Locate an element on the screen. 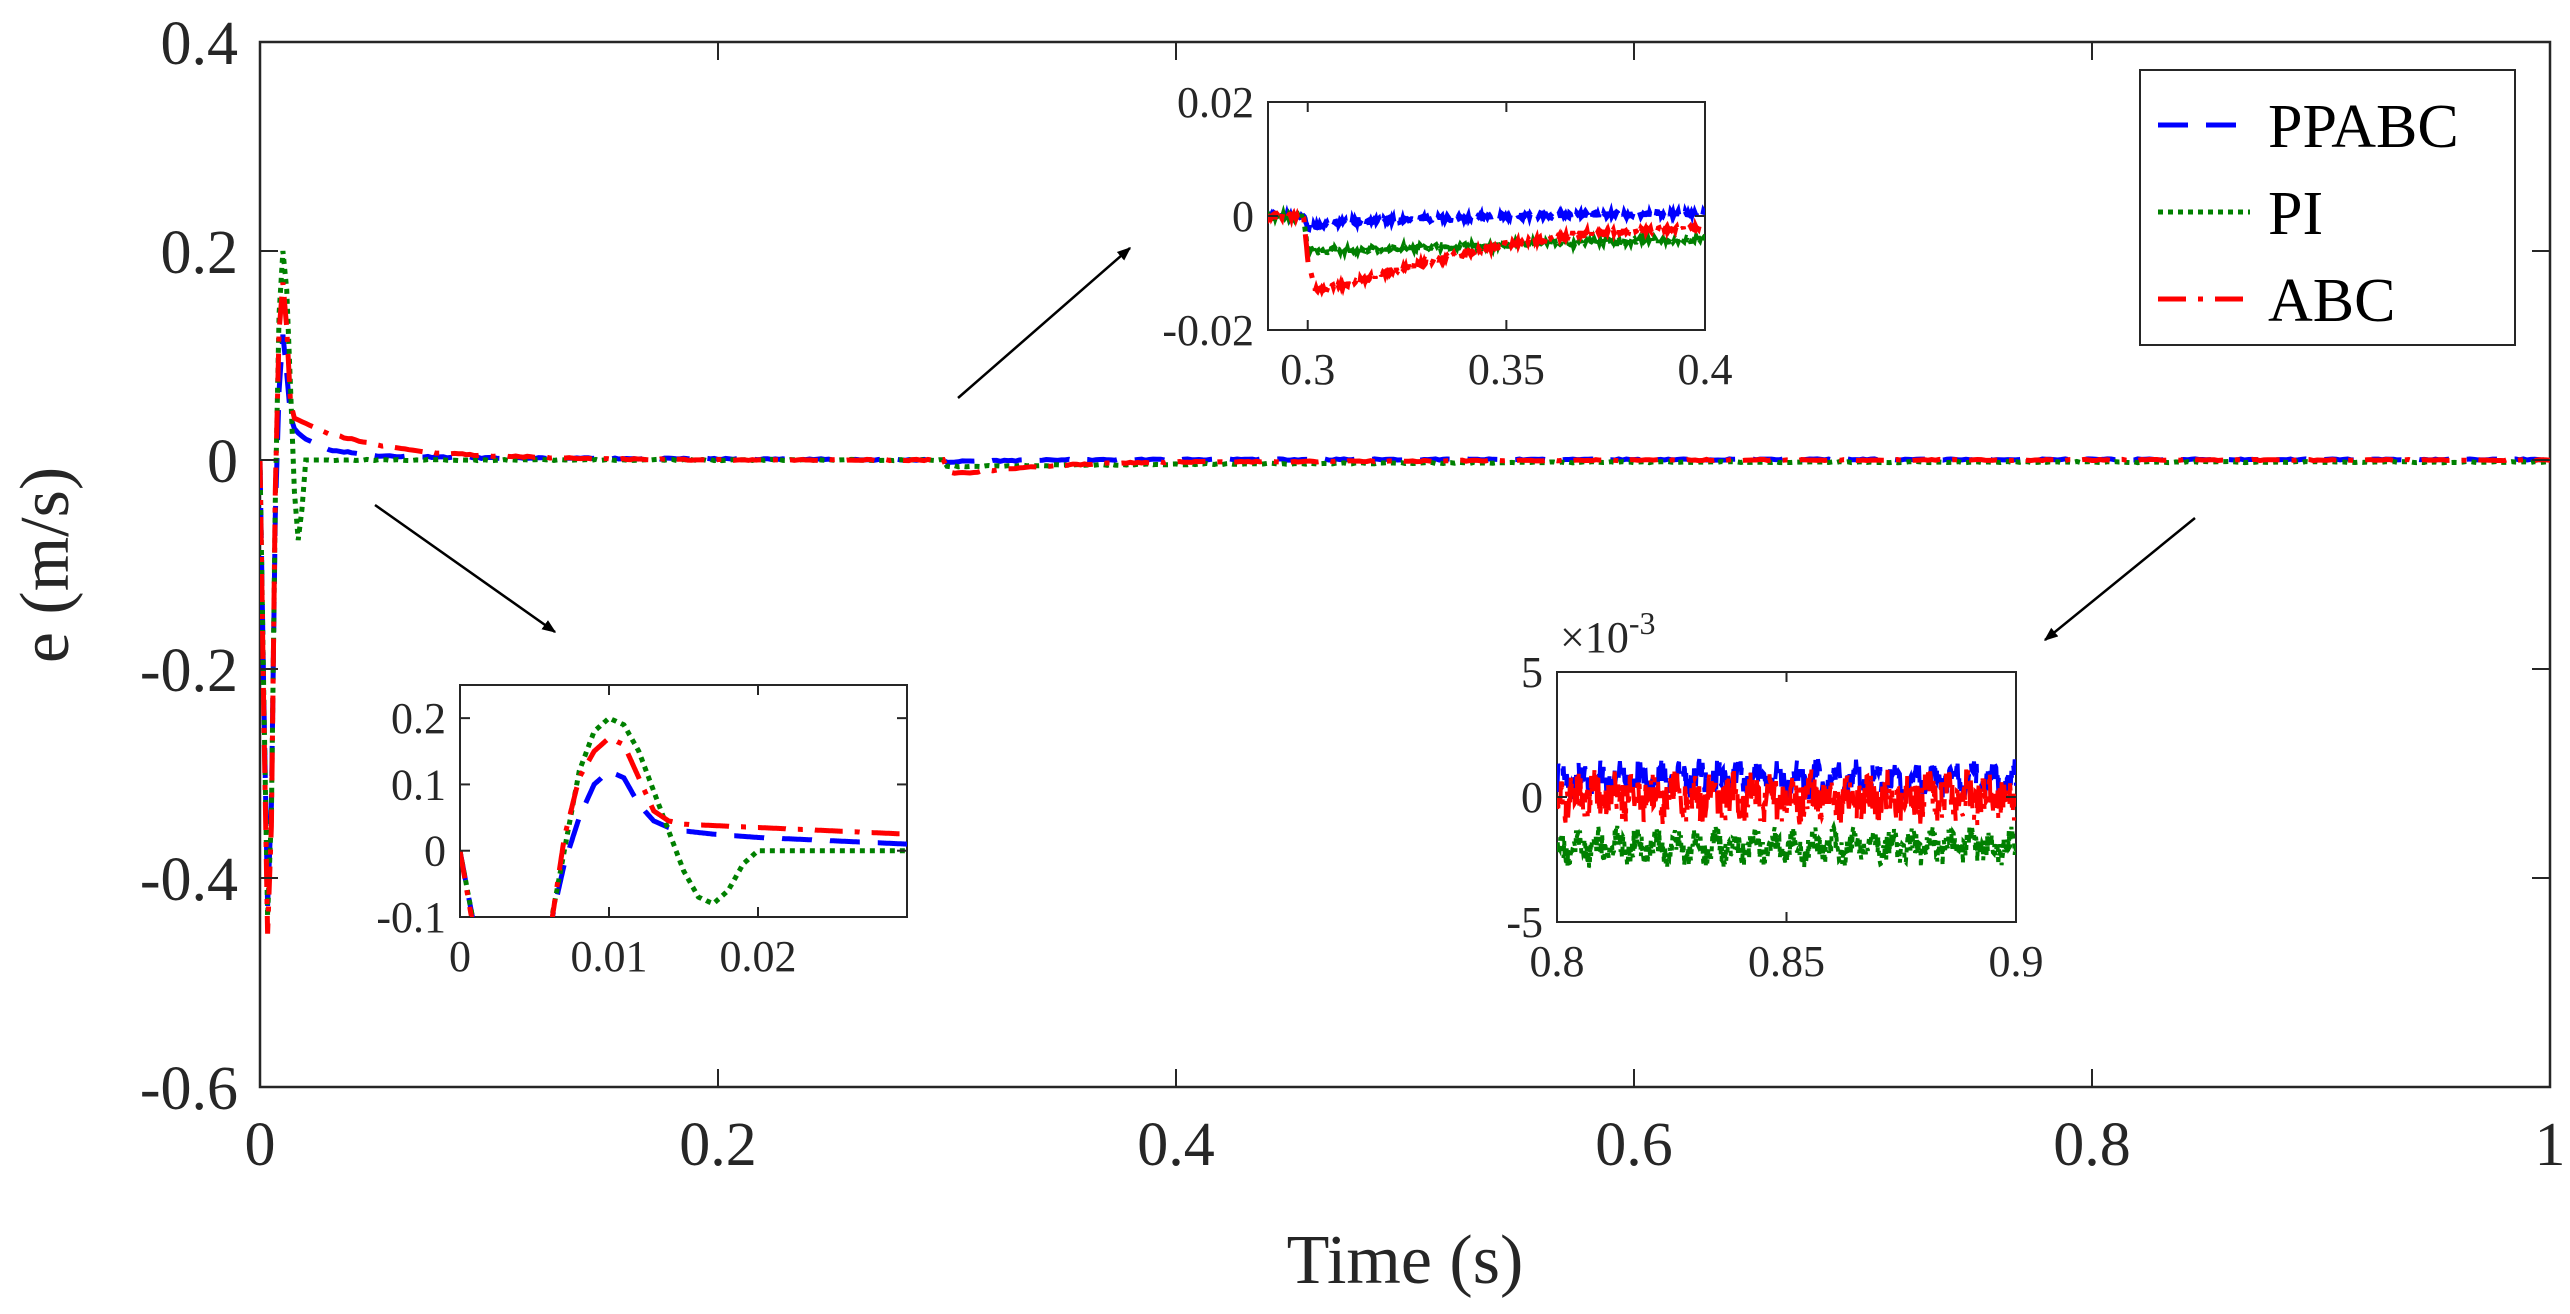 This screenshot has height=1314, width=2570. inset-steady-state: 0.8 0.85 0.9 -5 0 5 ×10⁻³ is located at coordinates (1774, 795).